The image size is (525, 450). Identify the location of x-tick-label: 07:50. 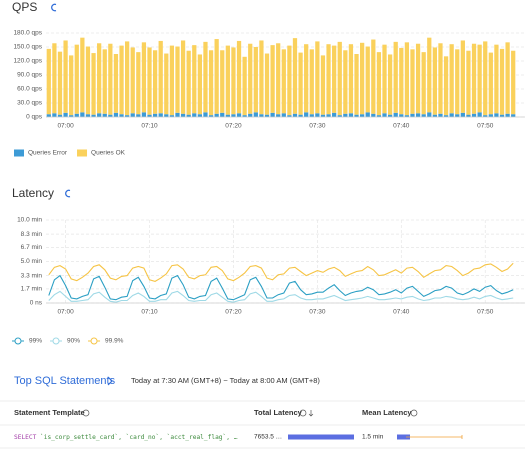
(485, 312).